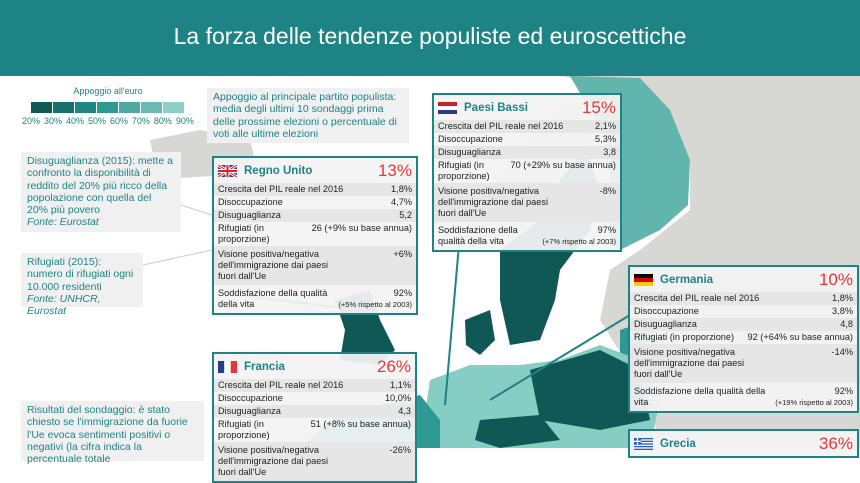 Image resolution: width=860 pixels, height=483 pixels. I want to click on row-inequality: Disuguaglianza 3,8, so click(527, 152).